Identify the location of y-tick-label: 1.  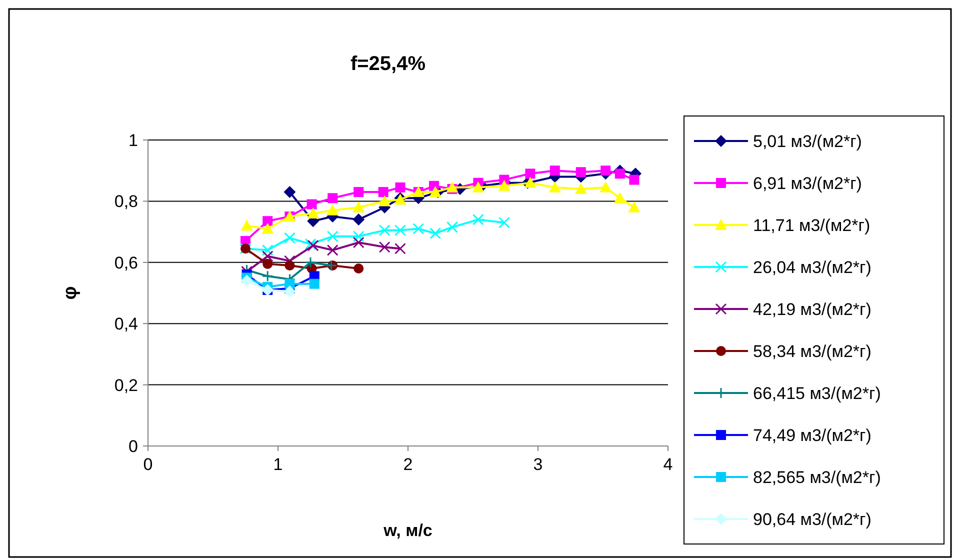
(133, 140).